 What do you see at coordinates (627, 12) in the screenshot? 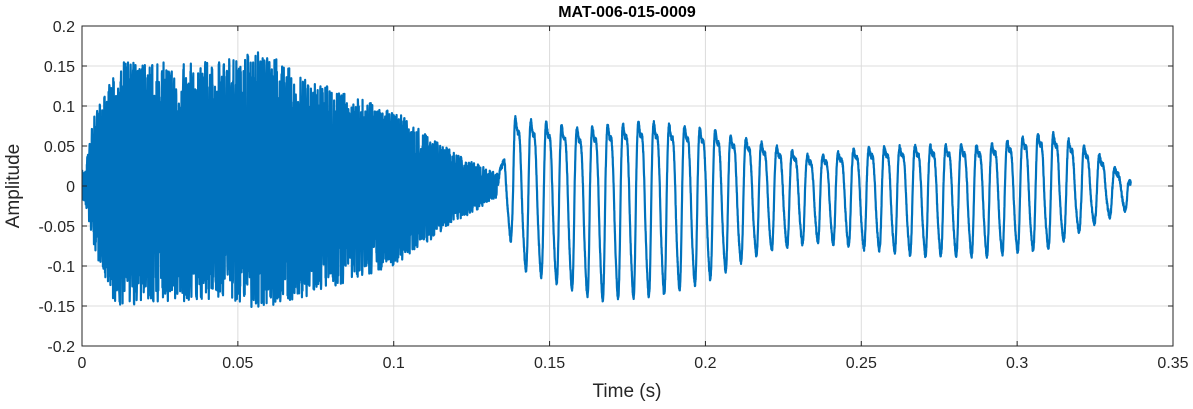
I see `chart-title: MAT-006-015-0009` at bounding box center [627, 12].